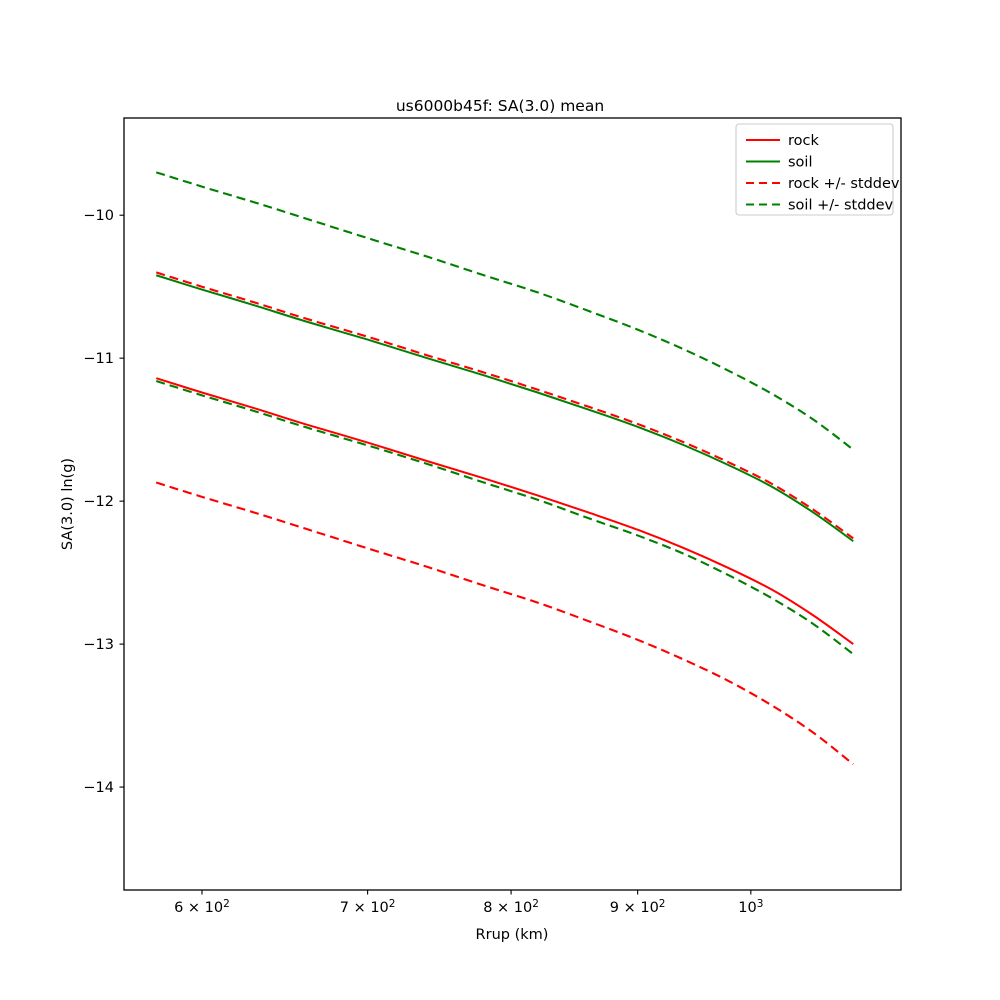 The image size is (1000, 1000). Describe the element at coordinates (512, 935) in the screenshot. I see `x-axis-label: Rrup (km)` at that location.